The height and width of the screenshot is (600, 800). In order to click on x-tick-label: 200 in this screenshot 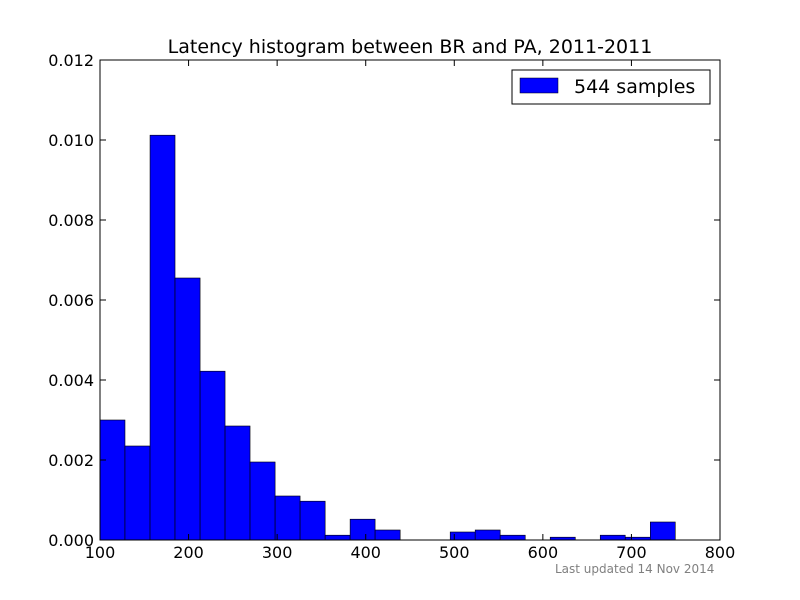, I will do `click(188, 552)`.